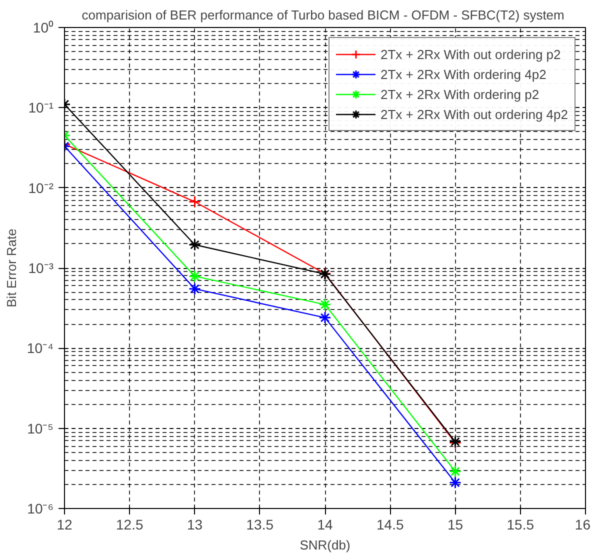 The height and width of the screenshot is (560, 596). I want to click on x-axis-title: SNR(db), so click(325, 545).